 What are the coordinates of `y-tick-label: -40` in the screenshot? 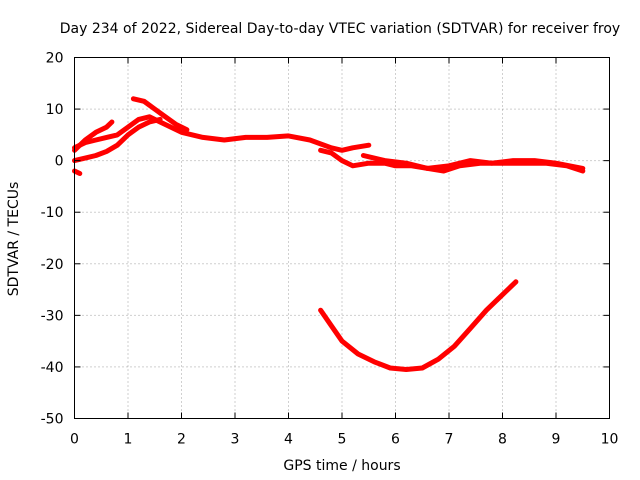 It's located at (52, 368).